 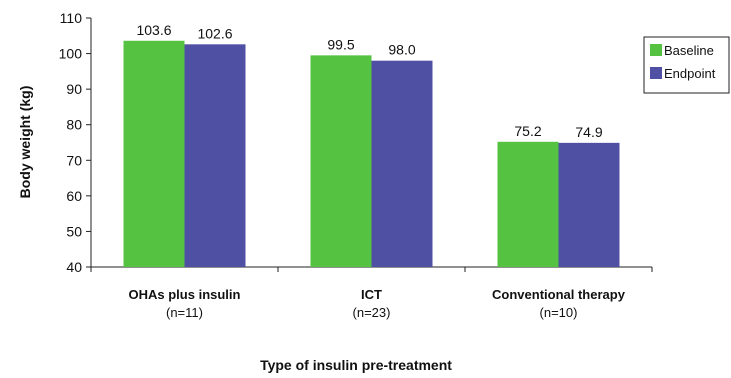 I want to click on category-sublabel: (n=10), so click(x=559, y=312).